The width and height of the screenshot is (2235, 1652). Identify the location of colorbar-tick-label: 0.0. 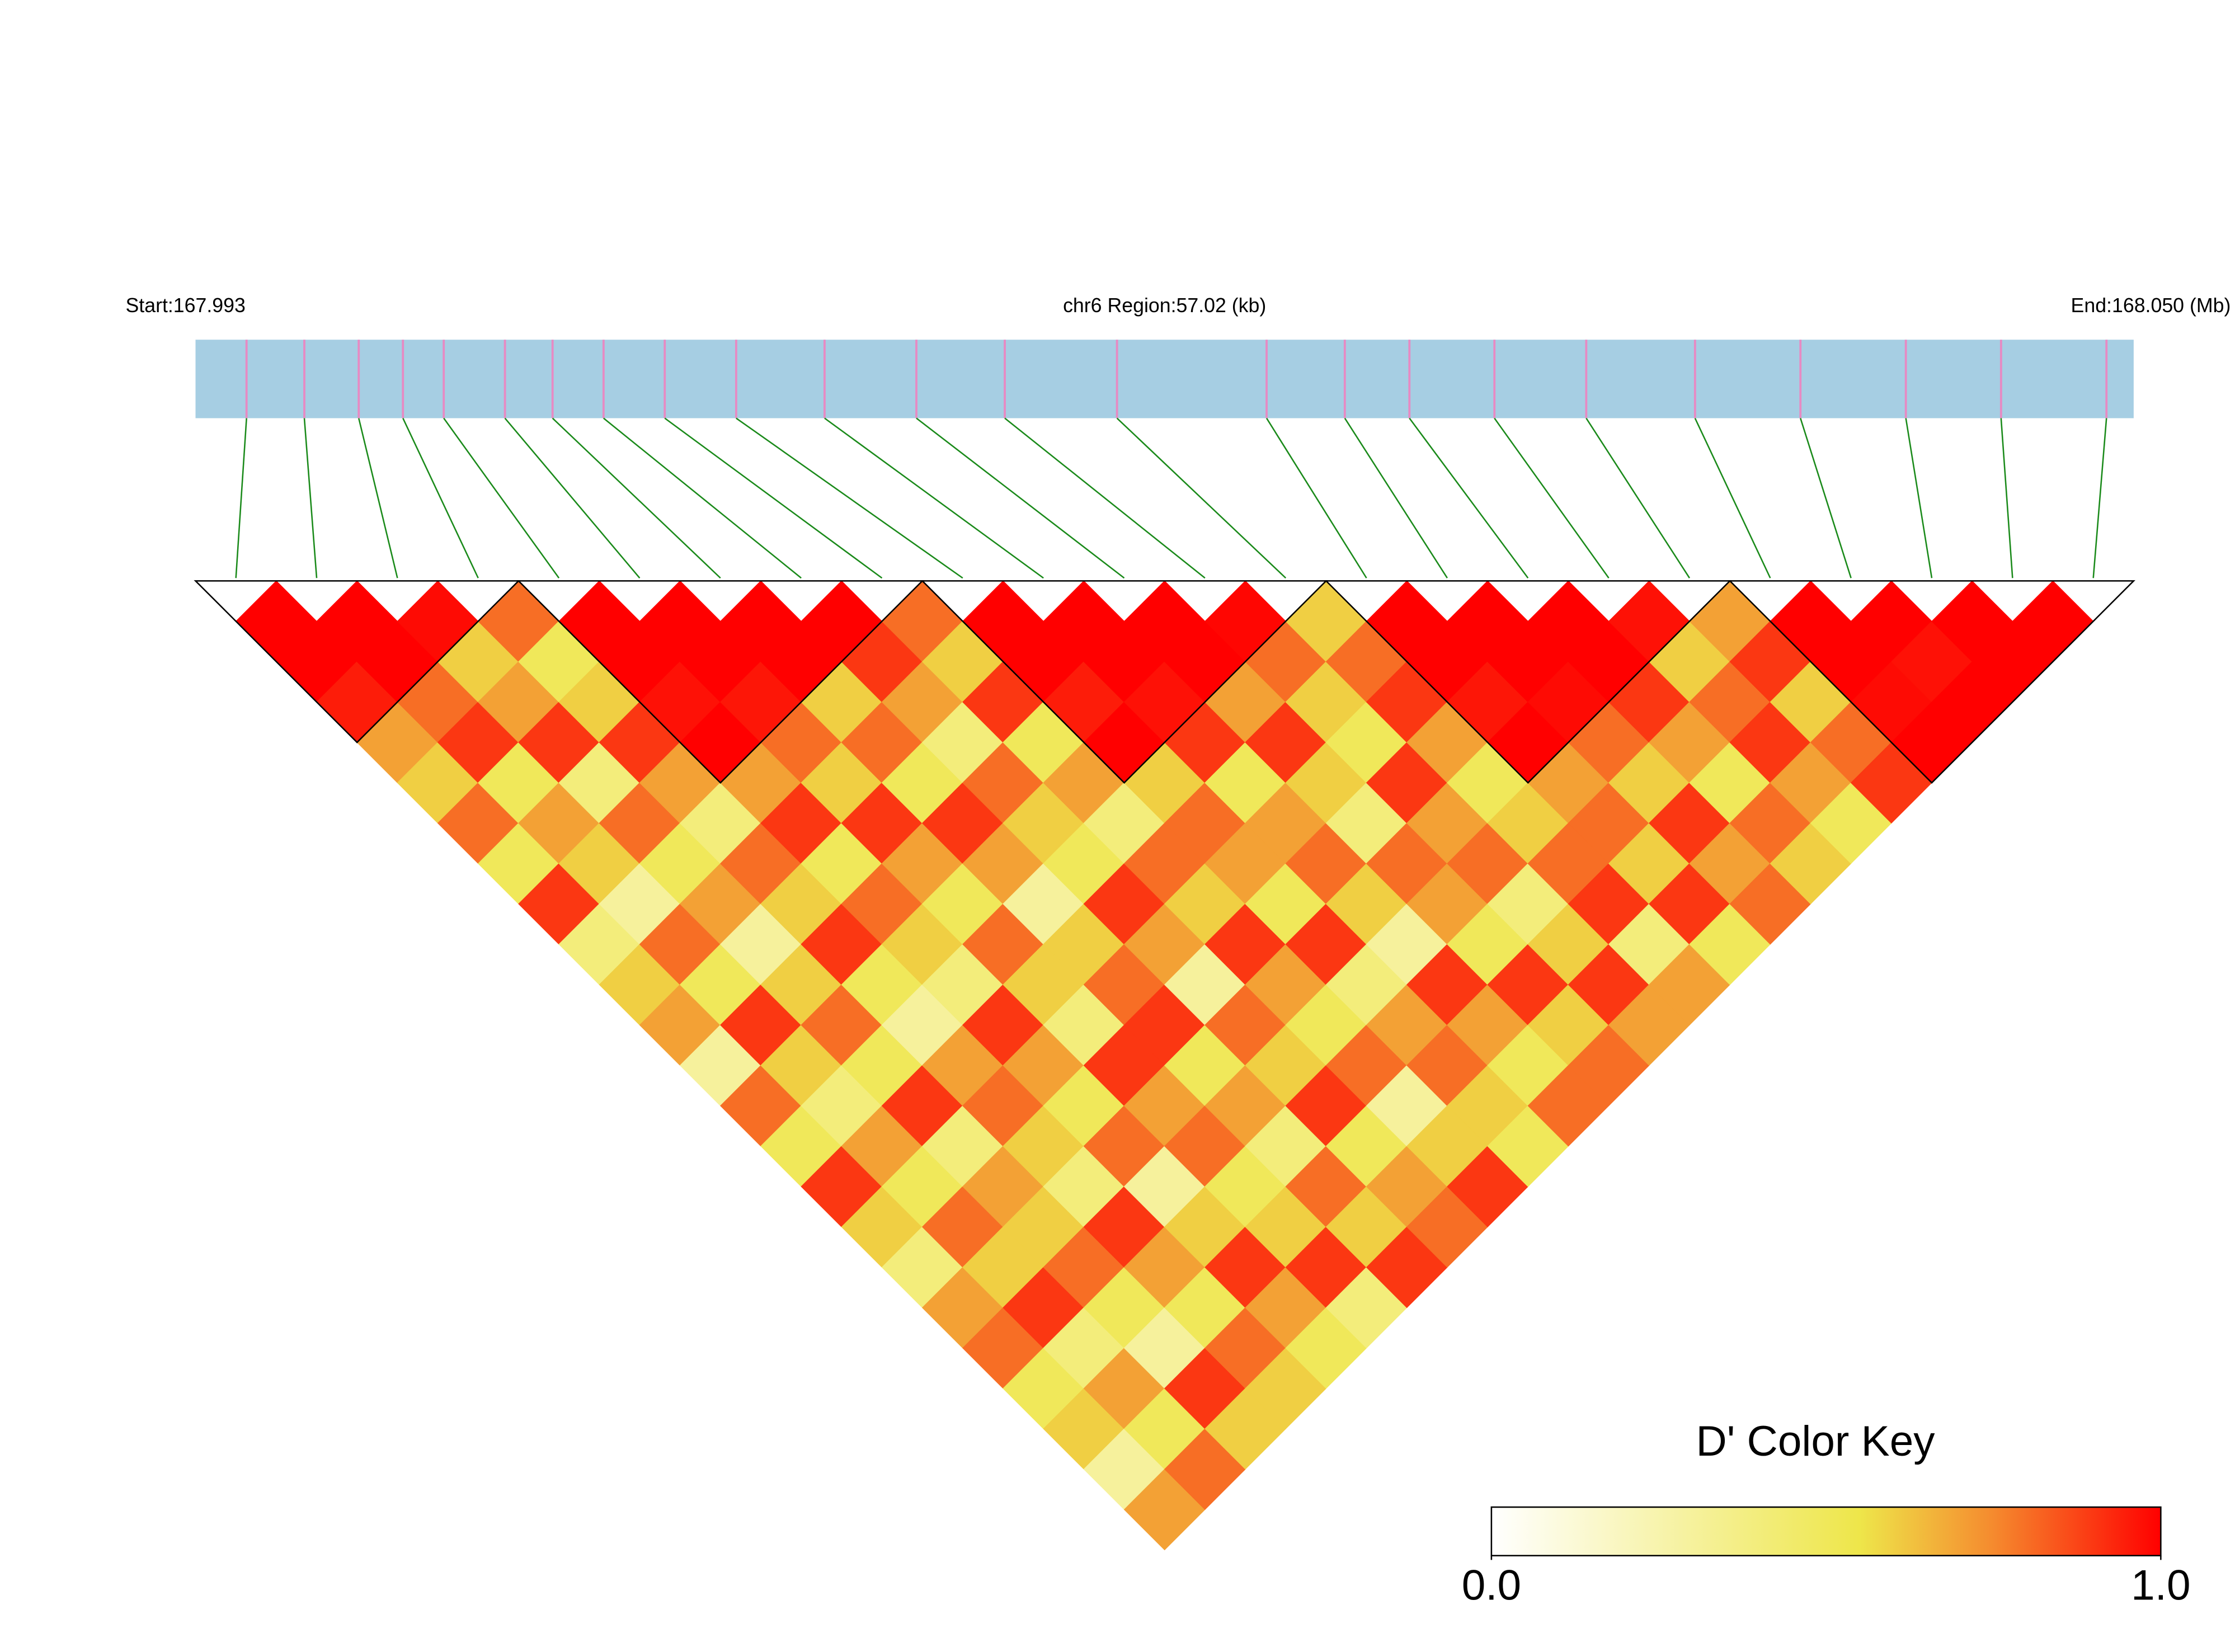
(1491, 1586).